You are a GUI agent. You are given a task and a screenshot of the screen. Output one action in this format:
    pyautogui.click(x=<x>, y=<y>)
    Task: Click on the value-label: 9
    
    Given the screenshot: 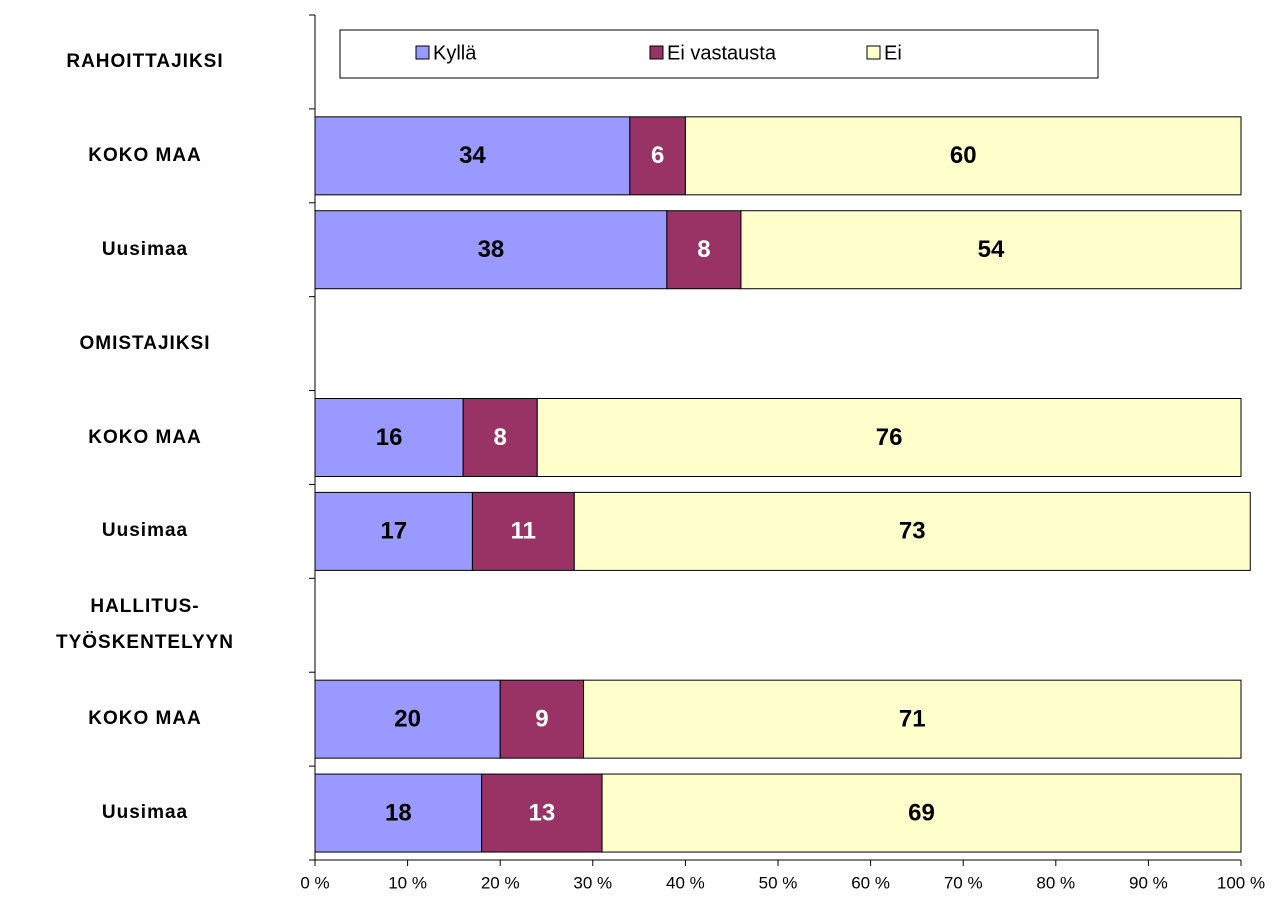 What is the action you would take?
    pyautogui.click(x=541, y=719)
    